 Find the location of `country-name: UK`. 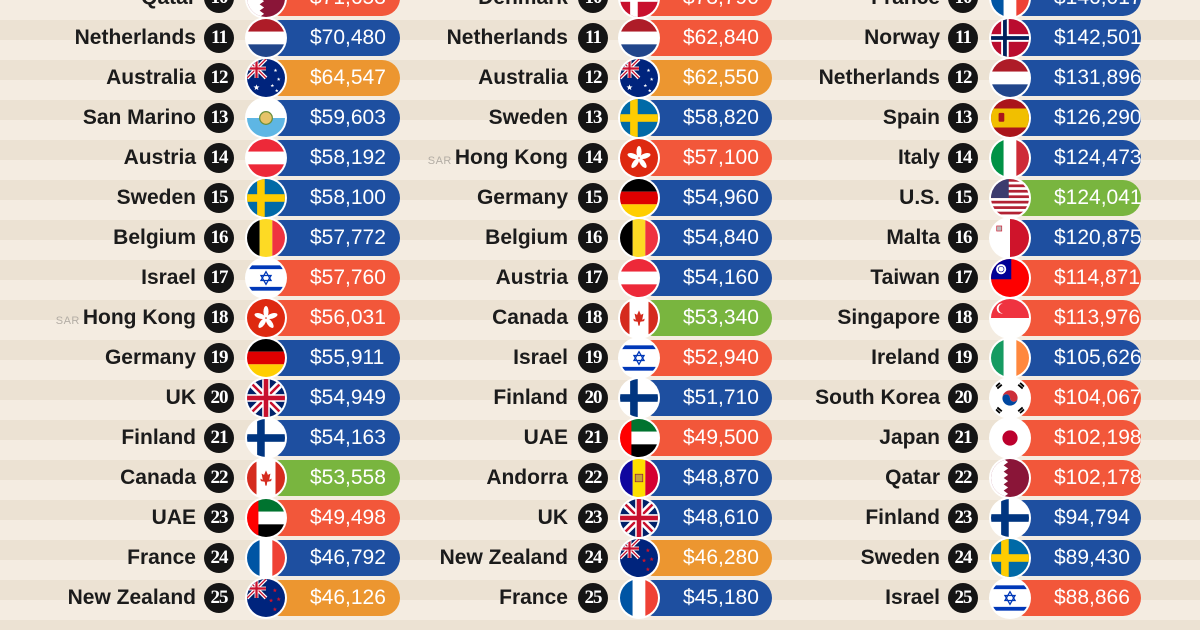

country-name: UK is located at coordinates (552, 517).